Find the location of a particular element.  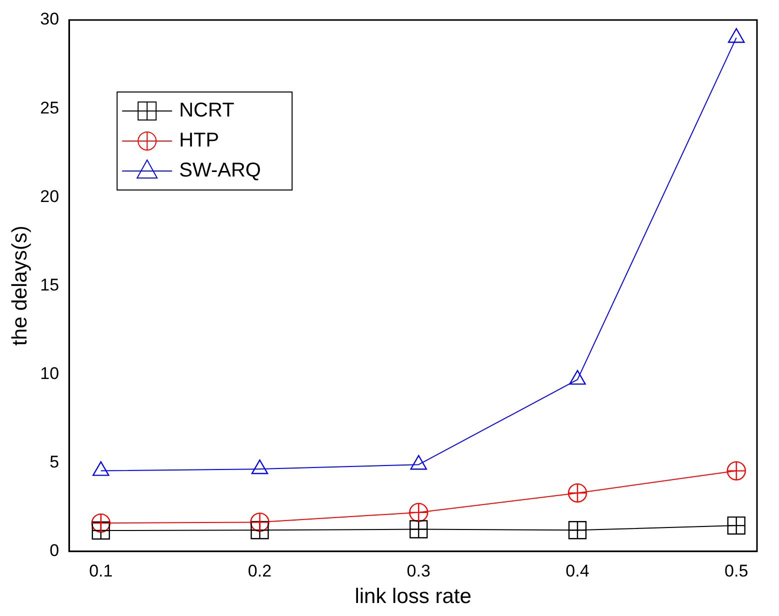

x-axis-title: link loss rate is located at coordinates (413, 596).